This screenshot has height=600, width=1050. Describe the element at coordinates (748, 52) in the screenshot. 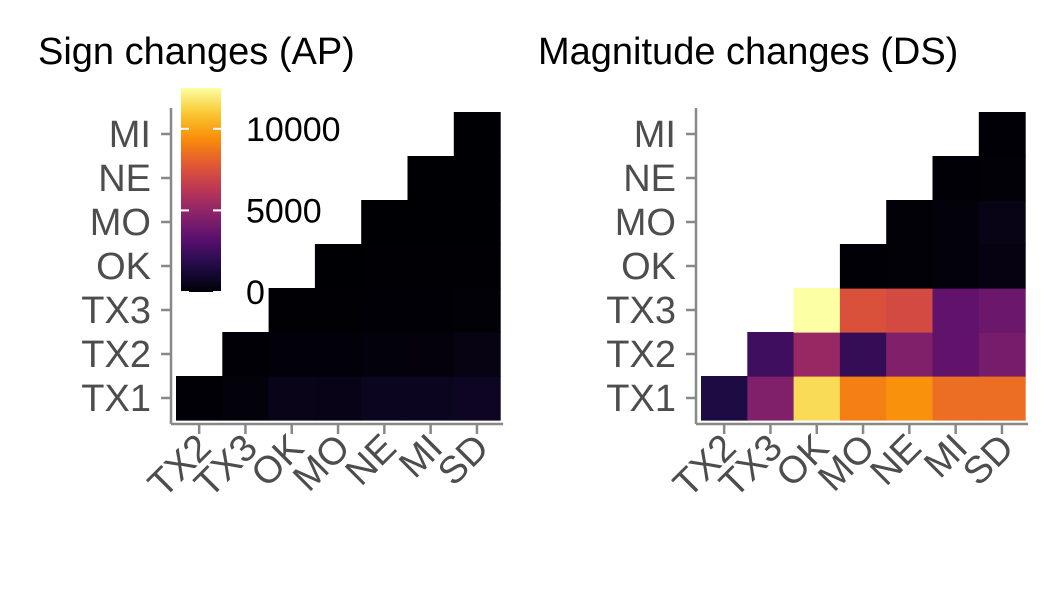

I see `panel-title-magnitude-changes: Magnitude changes (DS)` at that location.